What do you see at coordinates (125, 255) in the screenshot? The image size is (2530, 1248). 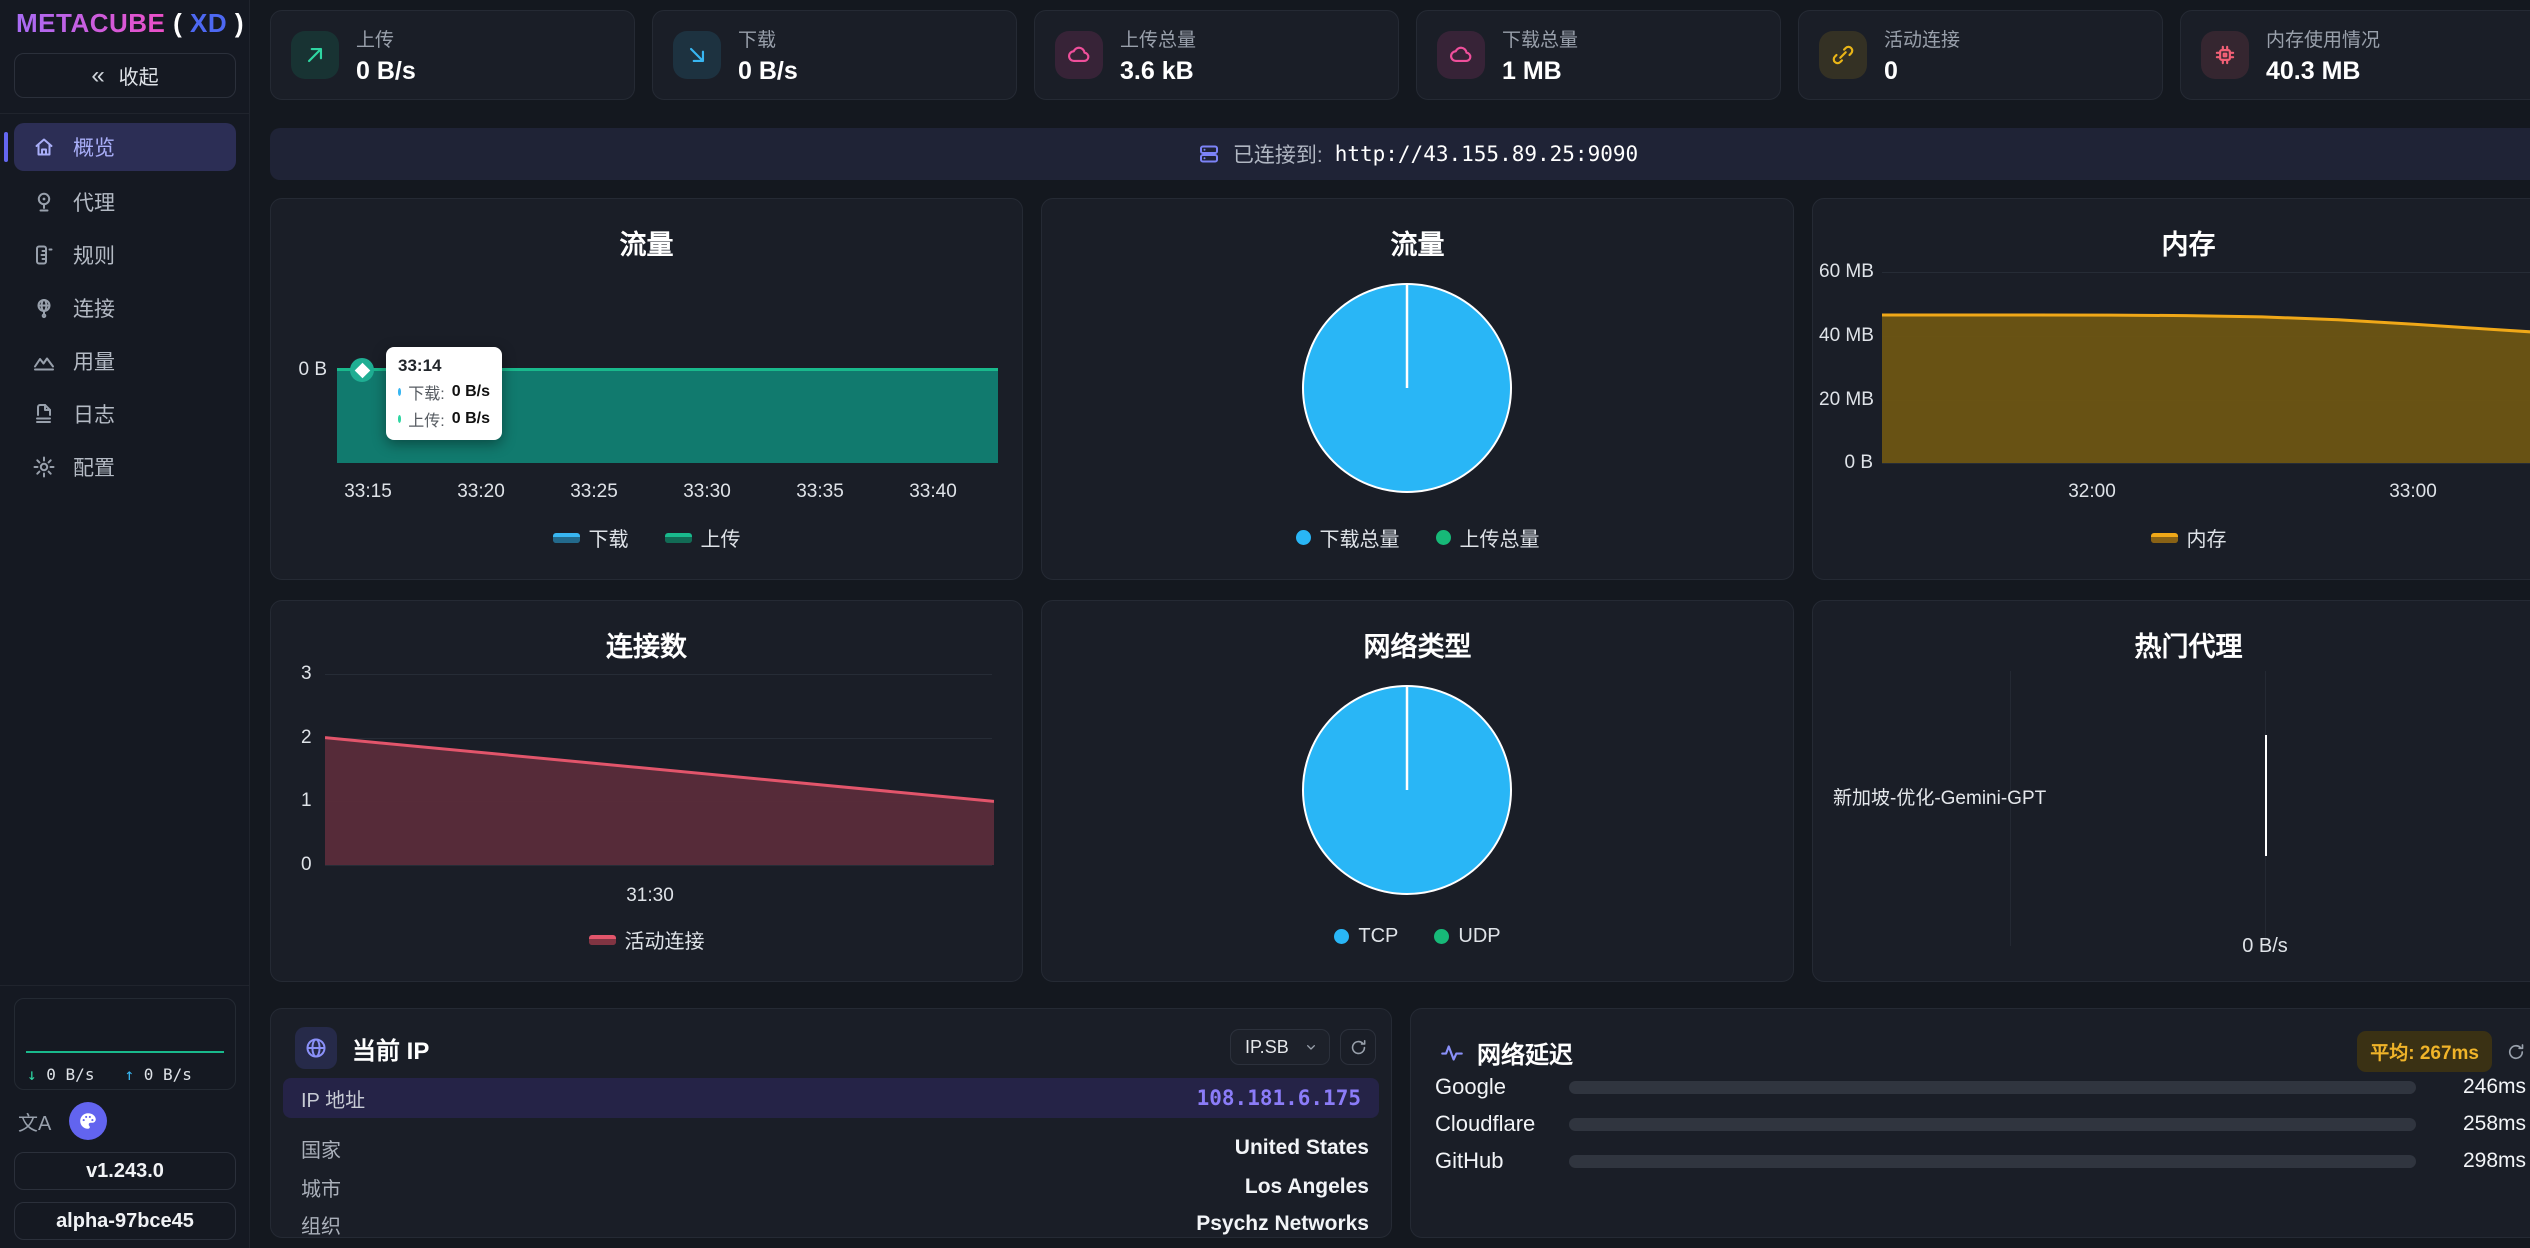 I see `sidebar-item-rules: 规则` at bounding box center [125, 255].